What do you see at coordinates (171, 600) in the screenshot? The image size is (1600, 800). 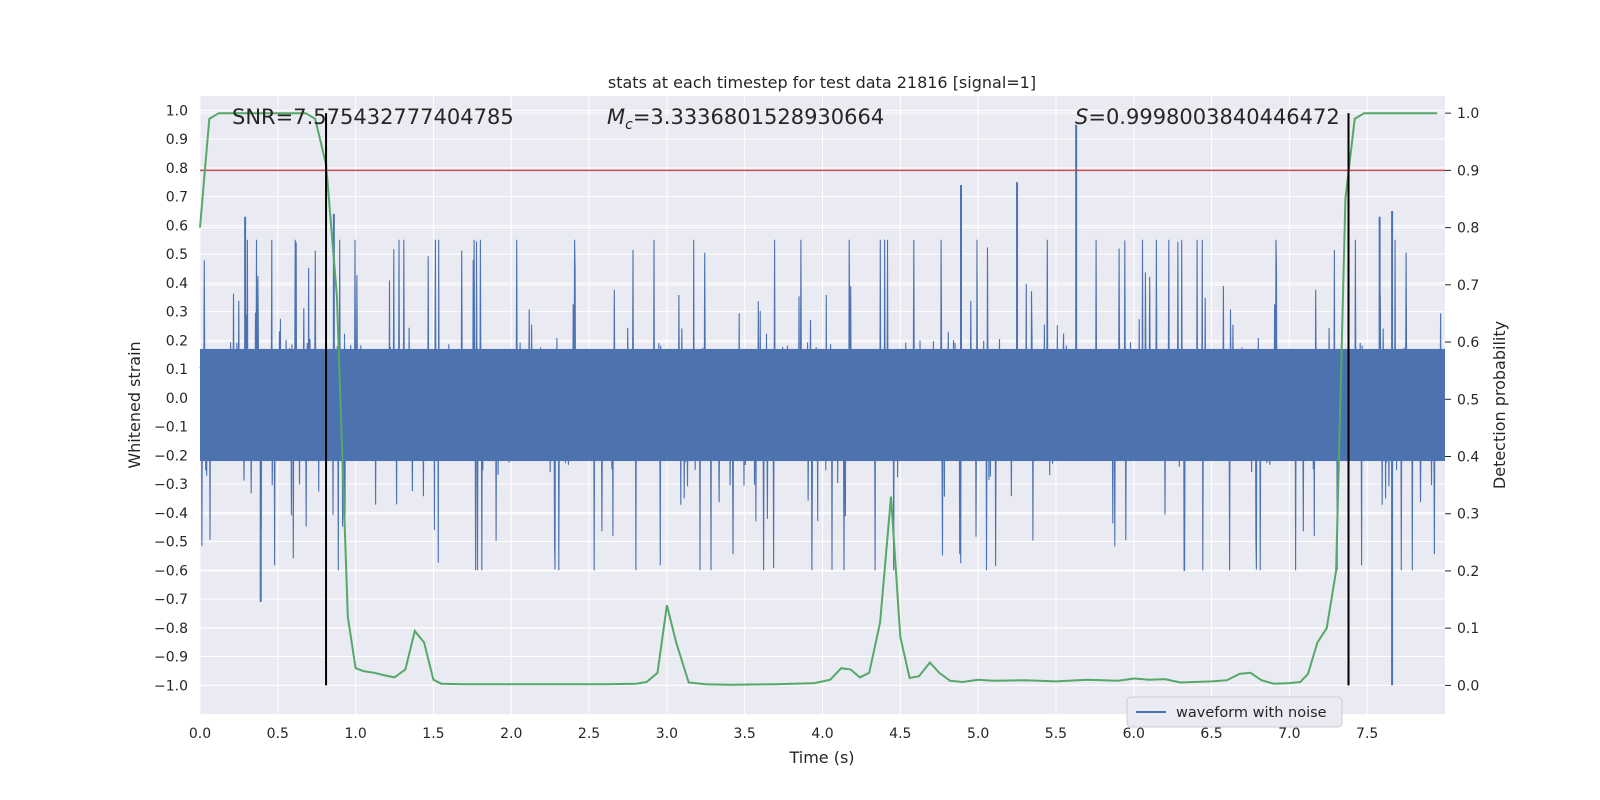 I see `y-left-tick-label: −0.7` at bounding box center [171, 600].